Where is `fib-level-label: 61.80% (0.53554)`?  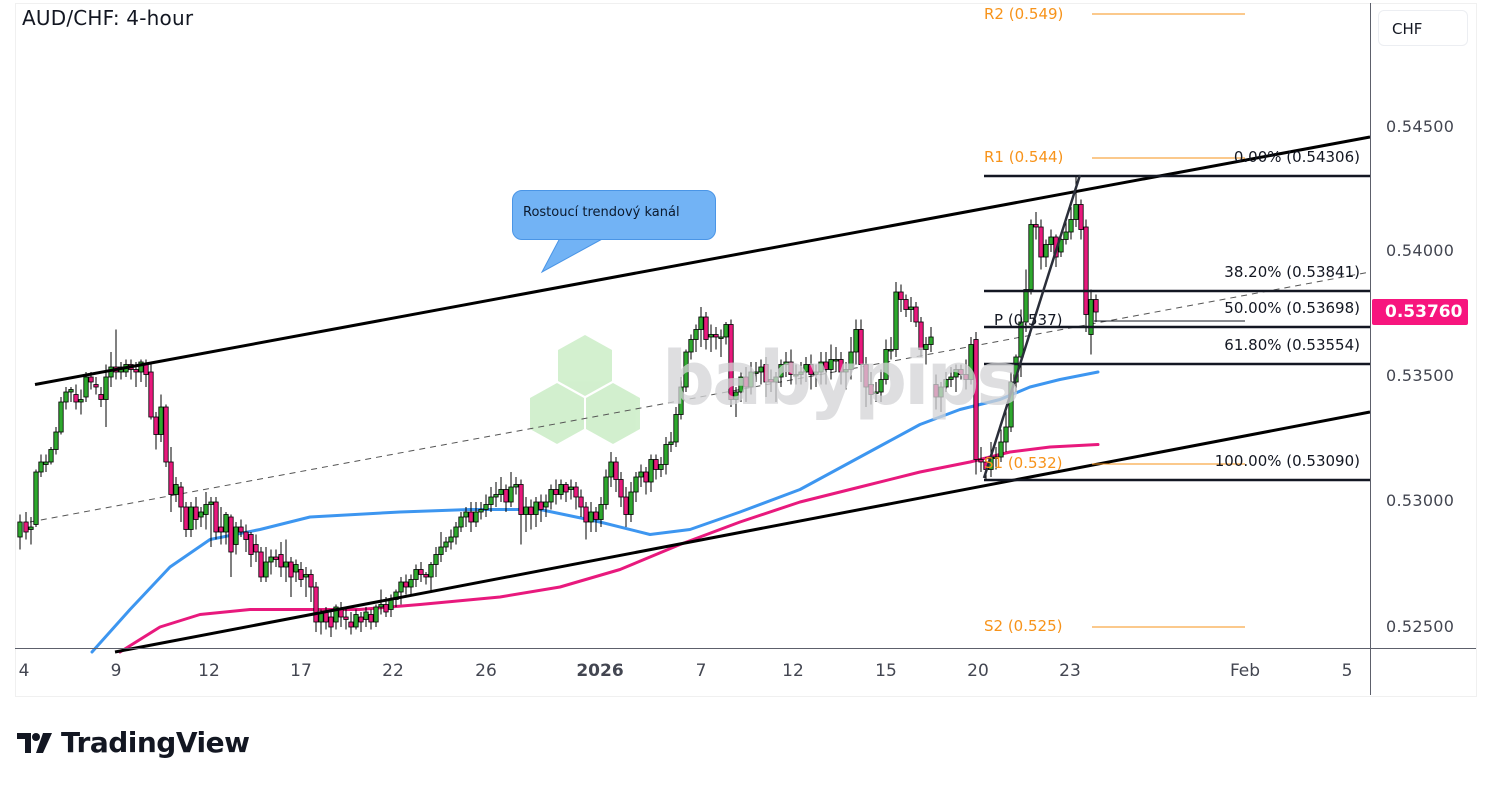
fib-level-label: 61.80% (0.53554) is located at coordinates (1292, 345).